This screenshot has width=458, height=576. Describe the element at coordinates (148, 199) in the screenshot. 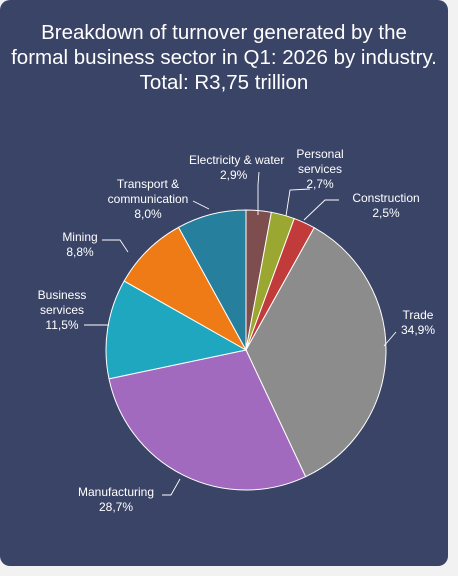

I see `slice-name-transport-communication-line-2: communication` at that location.